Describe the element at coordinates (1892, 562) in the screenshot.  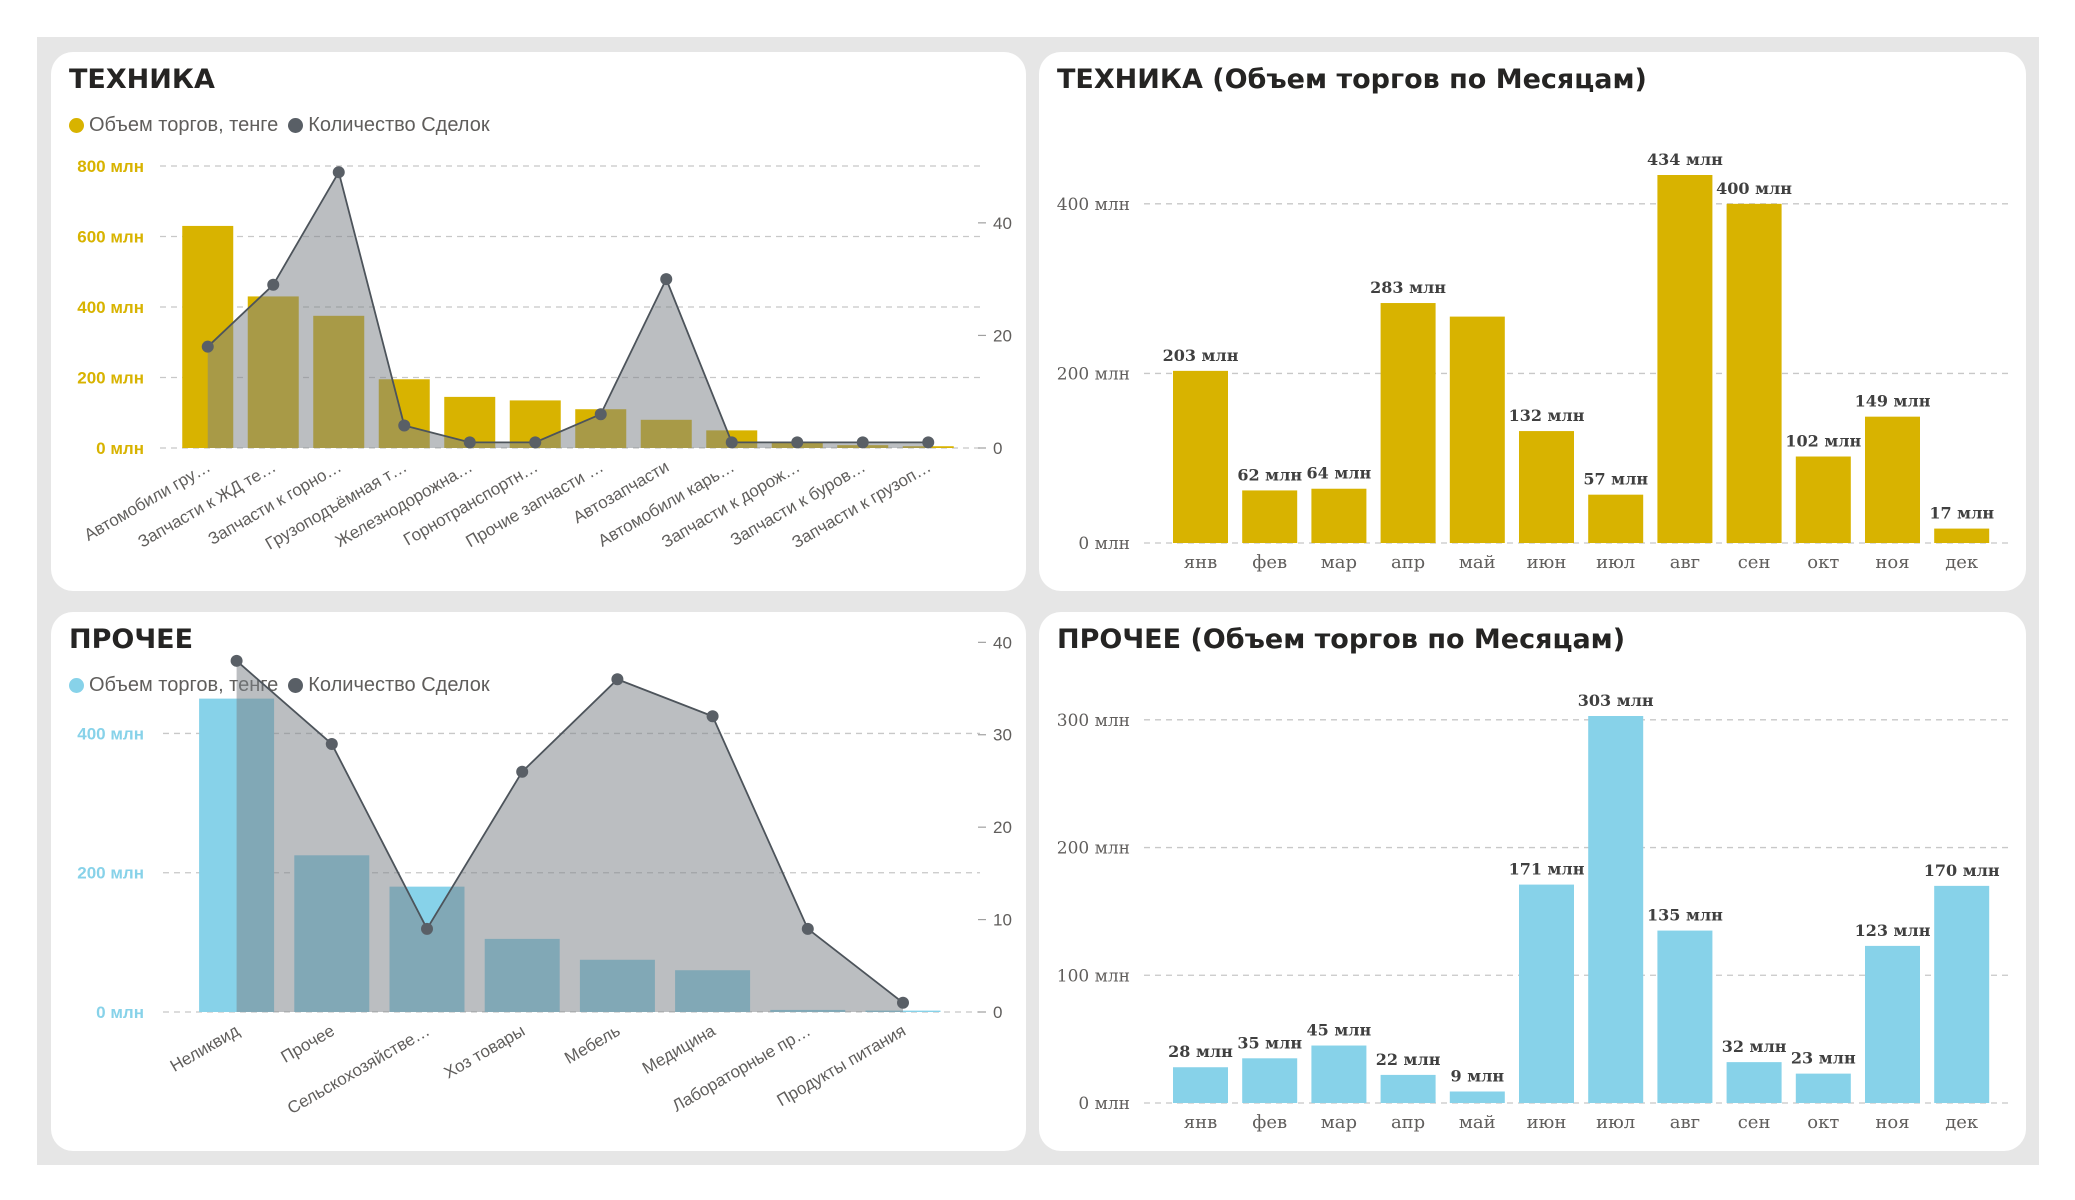
I see `x-axis-month-label: ноя` at that location.